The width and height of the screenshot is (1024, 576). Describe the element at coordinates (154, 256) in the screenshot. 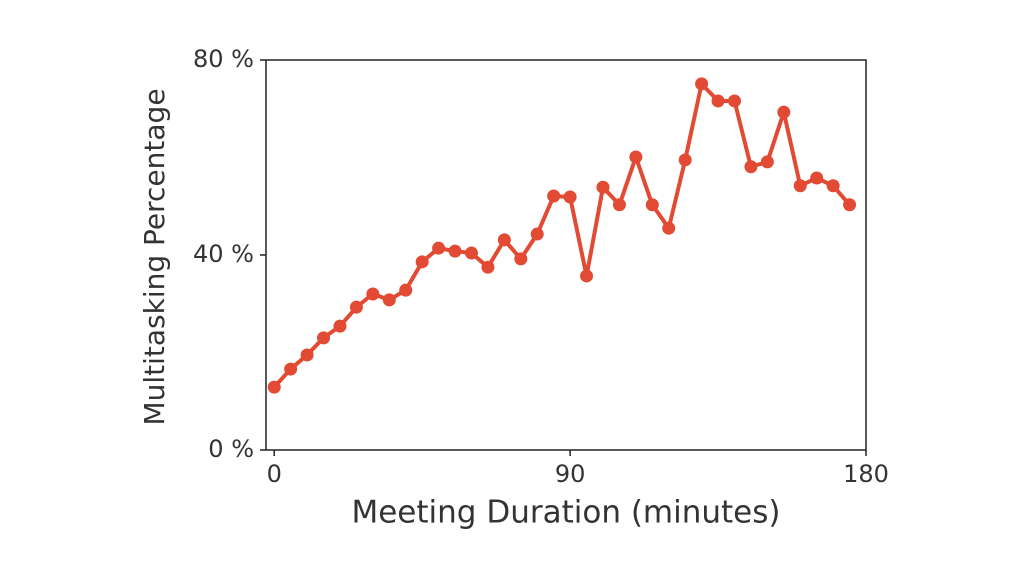

I see `y-axis-label: Multitasking Percentage` at that location.